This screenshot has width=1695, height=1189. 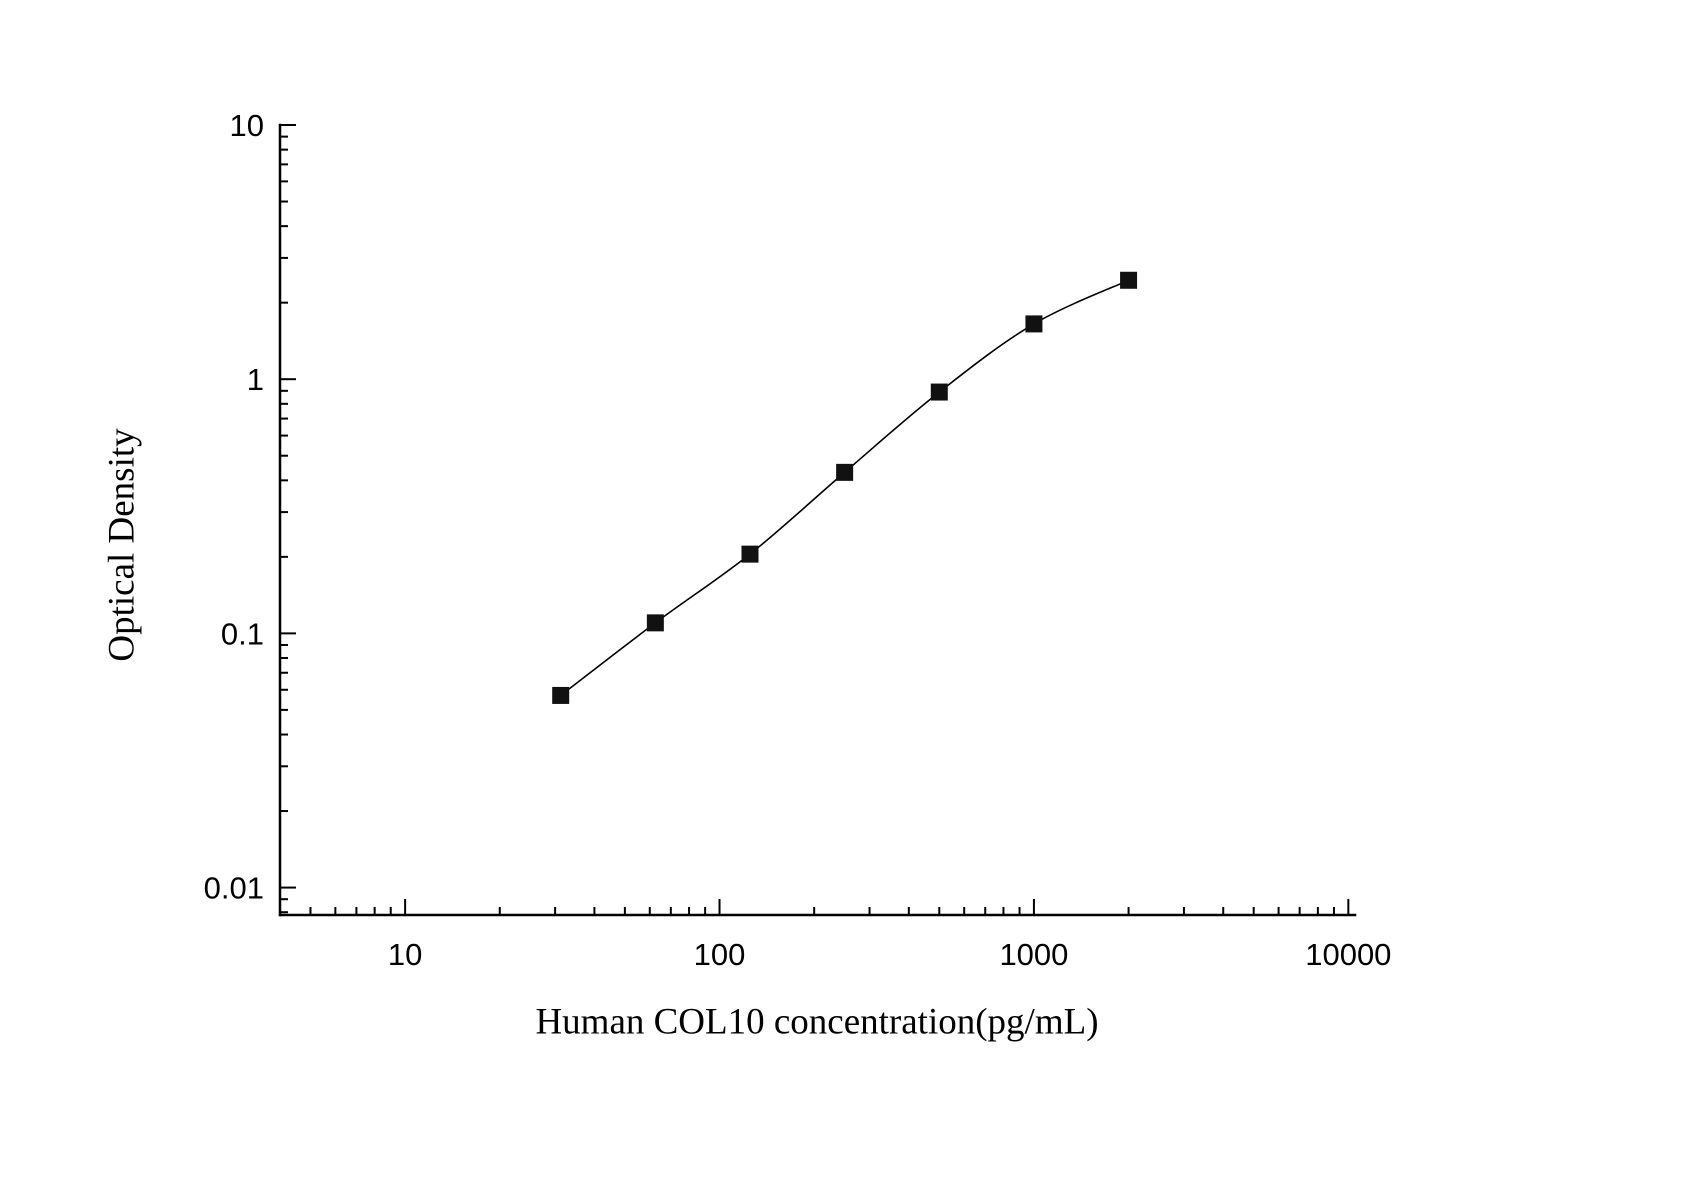 What do you see at coordinates (234, 507) in the screenshot?
I see `y-tick-labels: 0.01 0.1 1 10` at bounding box center [234, 507].